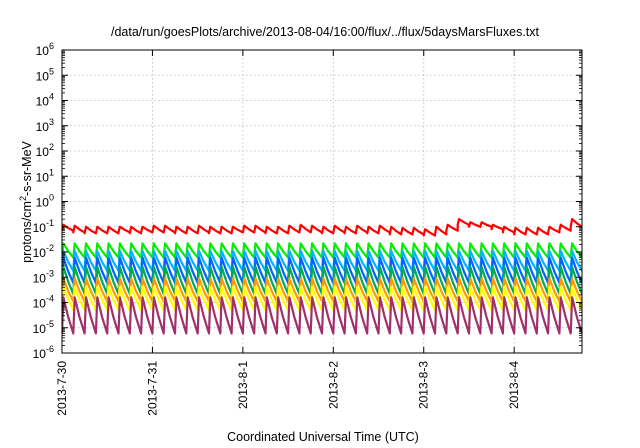  I want to click on y-tick-label: 10⁻³, so click(43, 276).